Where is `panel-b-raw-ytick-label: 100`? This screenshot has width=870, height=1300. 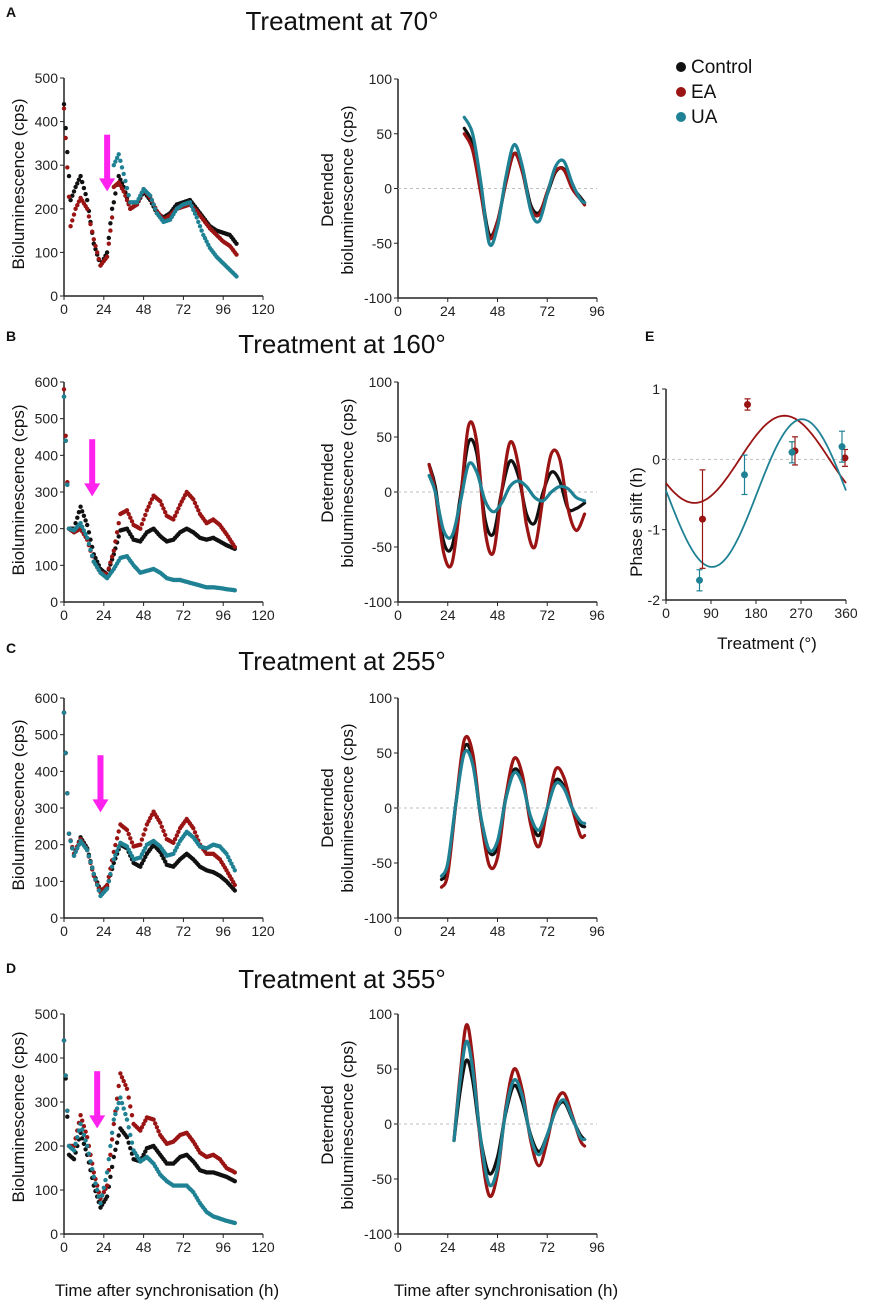
panel-b-raw-ytick-label: 100 is located at coordinates (47, 565).